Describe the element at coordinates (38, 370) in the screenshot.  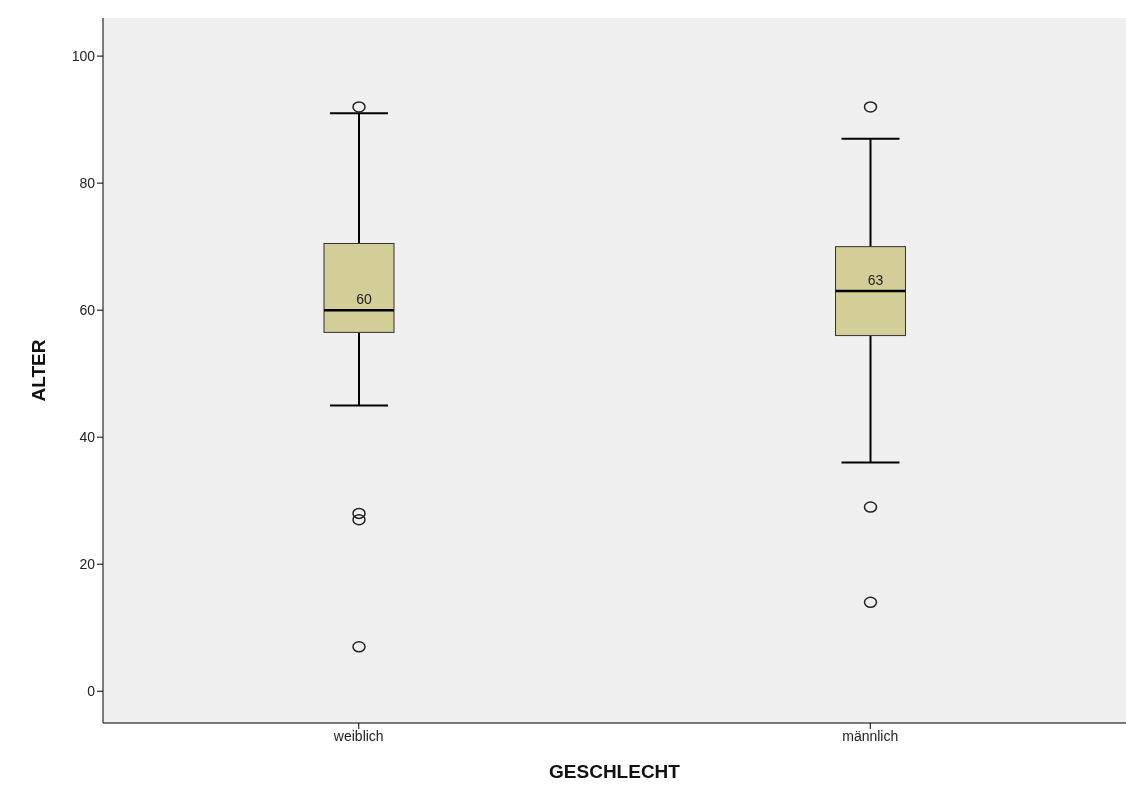
I see `y-axis-title: ALTER` at that location.